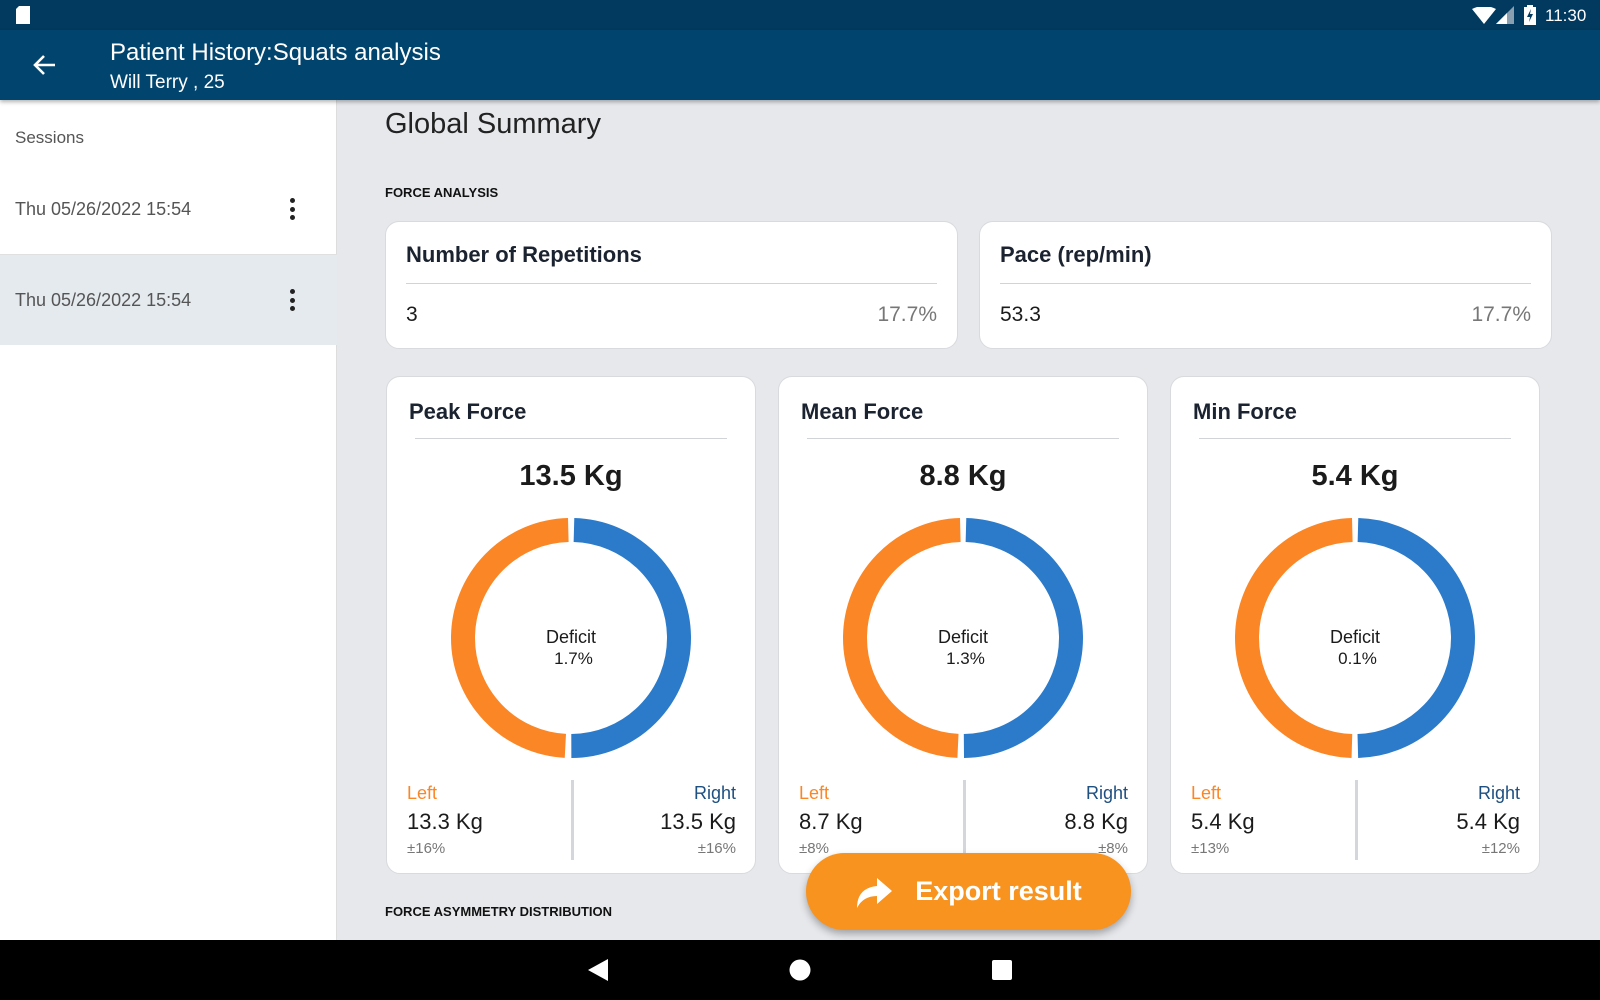 The image size is (1600, 1000). What do you see at coordinates (598, 970) in the screenshot?
I see `back-triangle-icon` at bounding box center [598, 970].